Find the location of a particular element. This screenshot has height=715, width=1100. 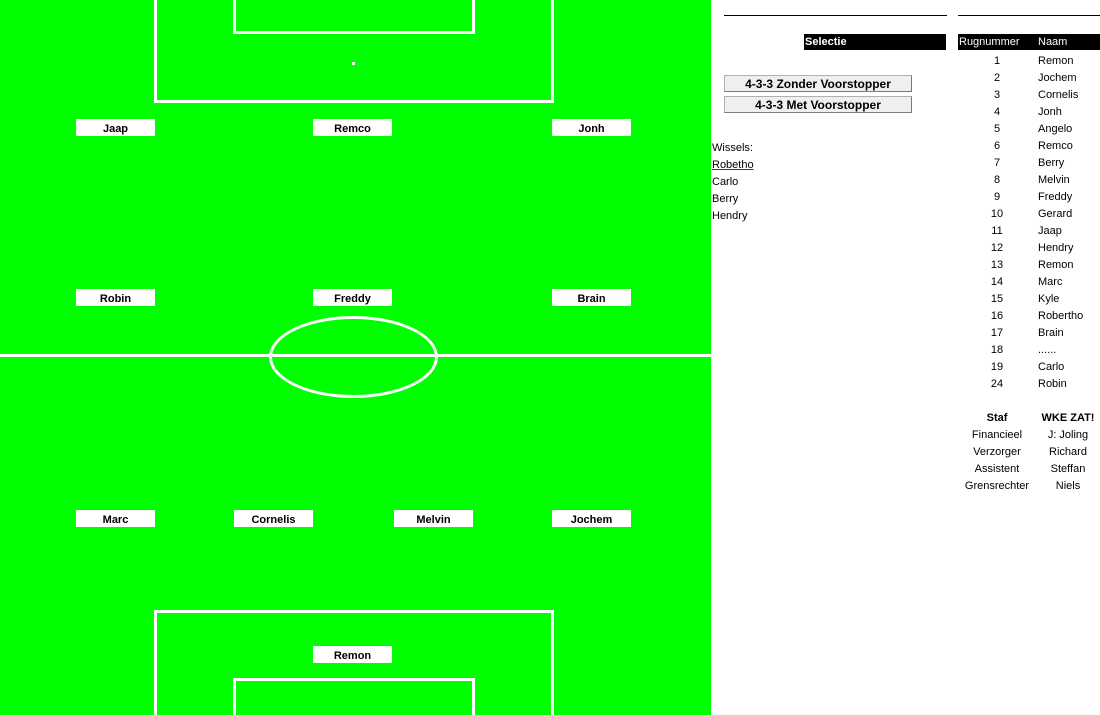

roster-number: 12 is located at coordinates (997, 248).